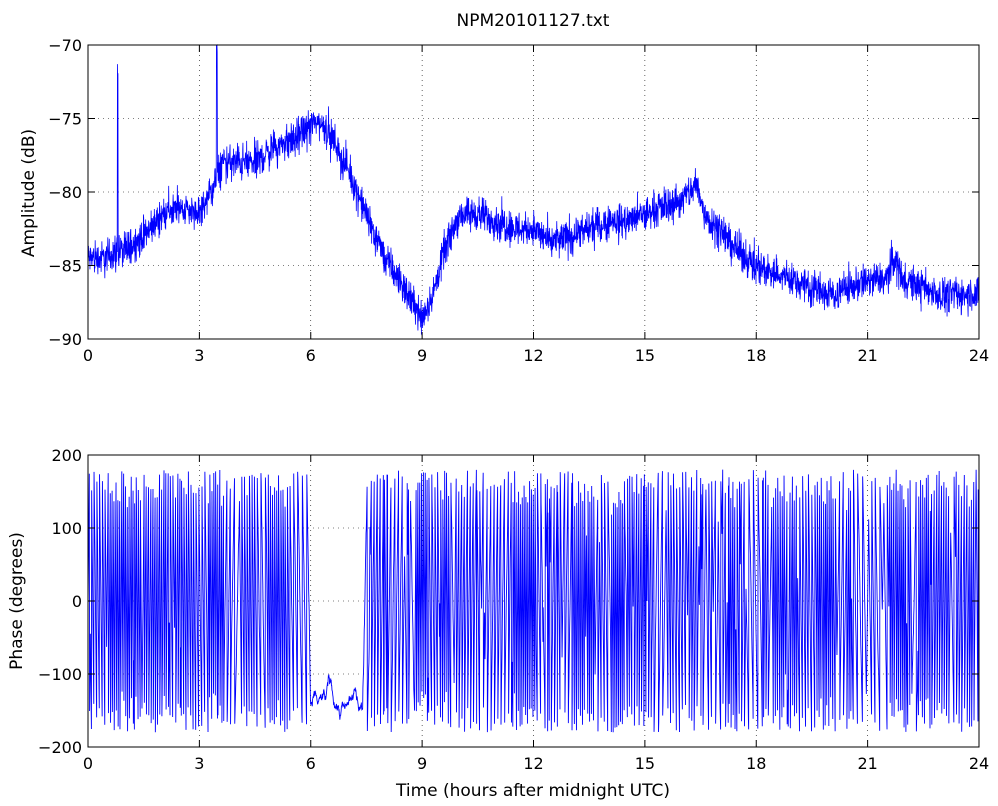 The image size is (998, 806). I want to click on amplitude-x-tick-label: 18, so click(756, 355).